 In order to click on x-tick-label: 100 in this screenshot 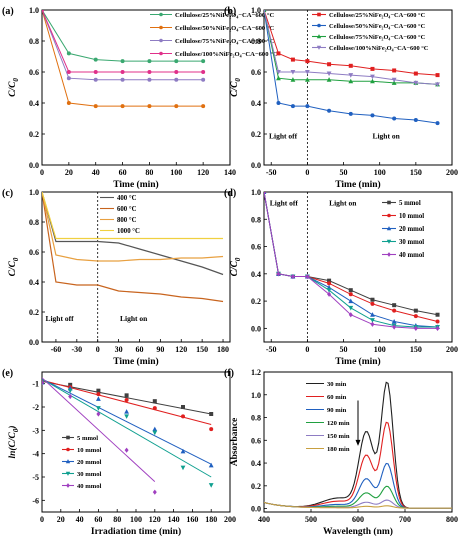, I will do `click(380, 349)`.